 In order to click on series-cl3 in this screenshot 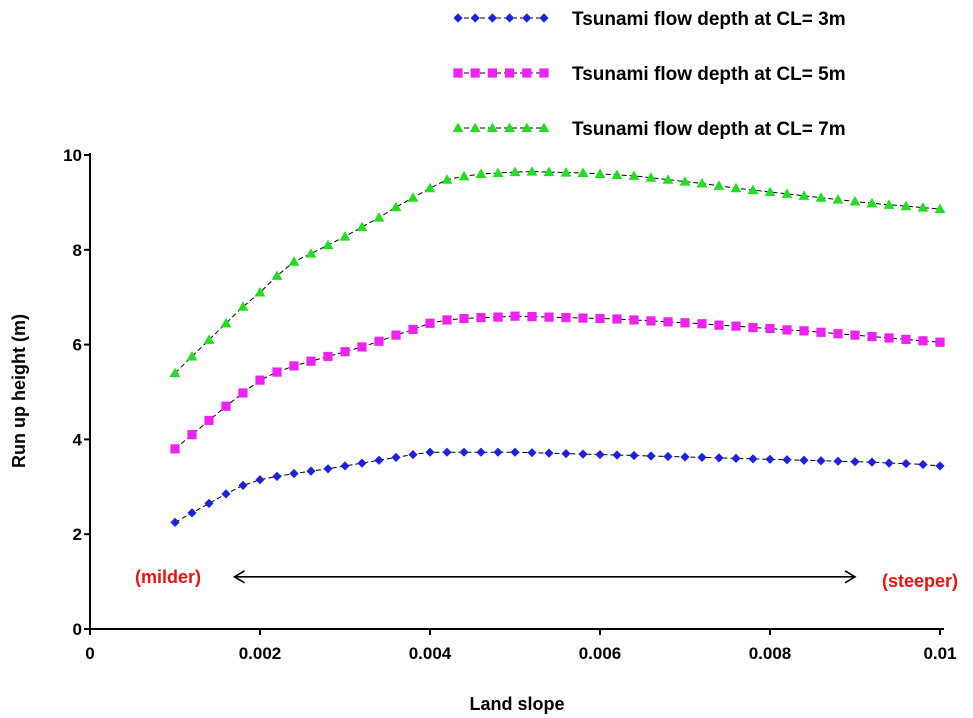, I will do `click(557, 487)`.